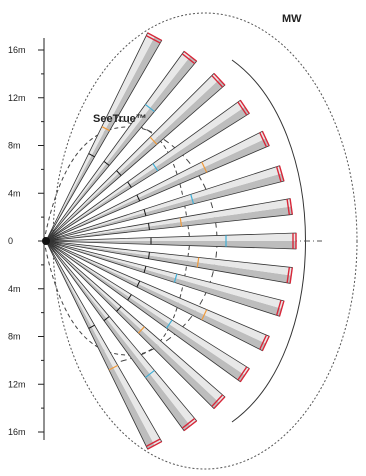  Describe the element at coordinates (46, 241) in the screenshot. I see `sensor-origin` at that location.